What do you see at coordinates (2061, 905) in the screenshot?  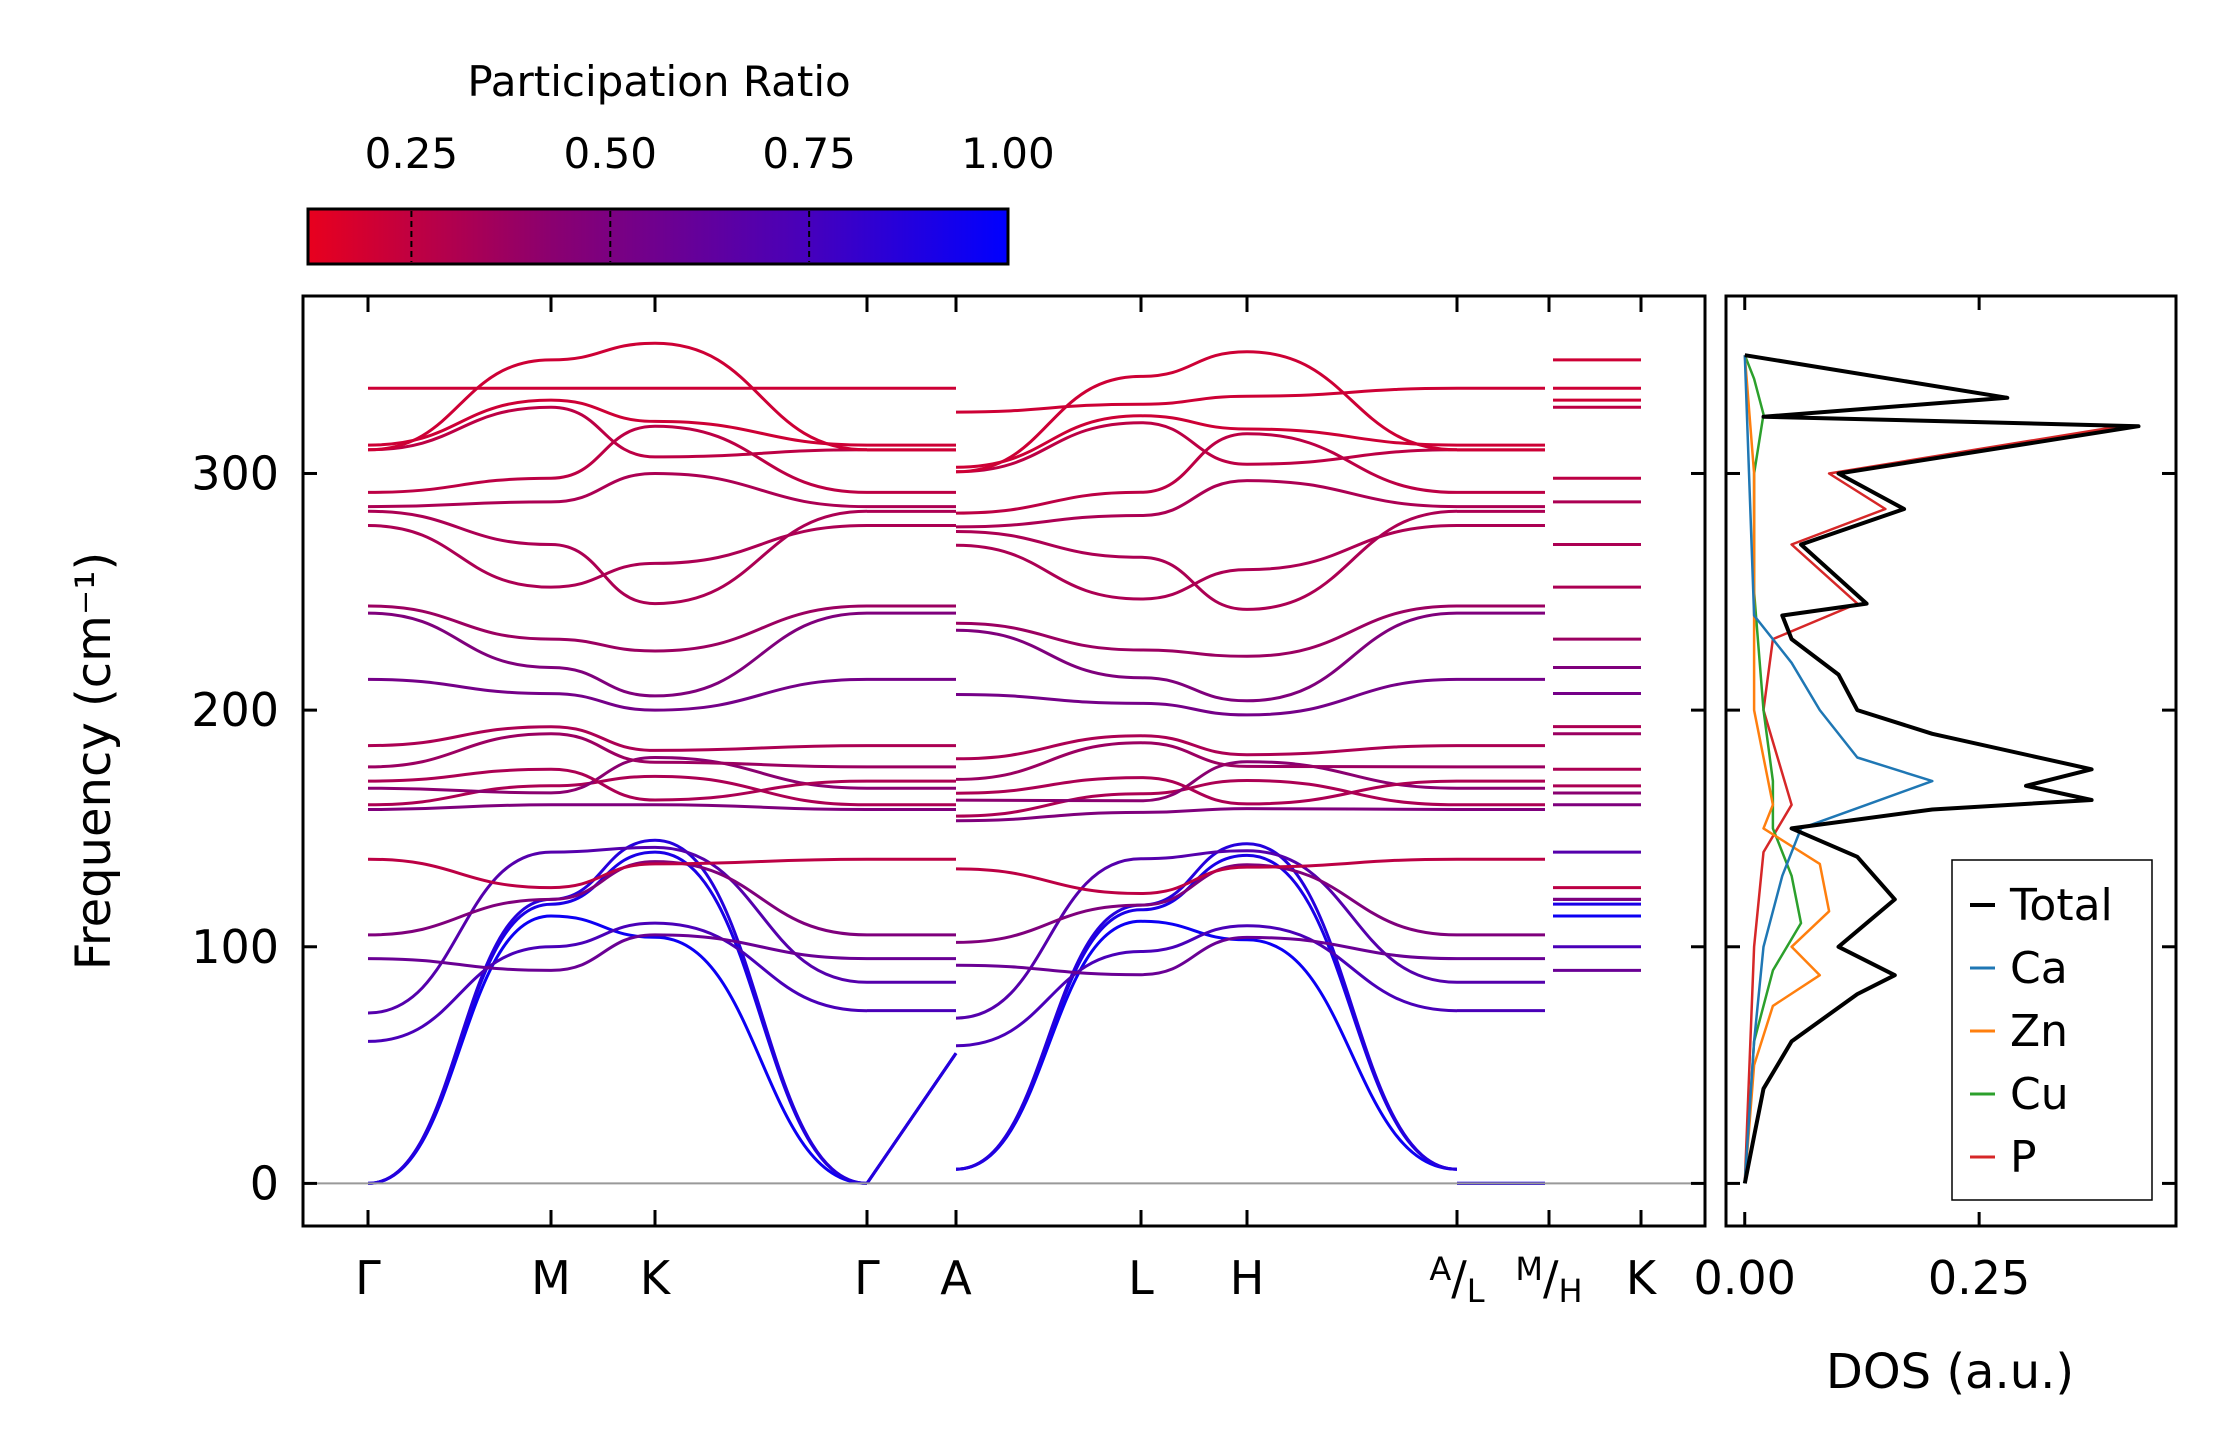 I see `legend-label: Total` at bounding box center [2061, 905].